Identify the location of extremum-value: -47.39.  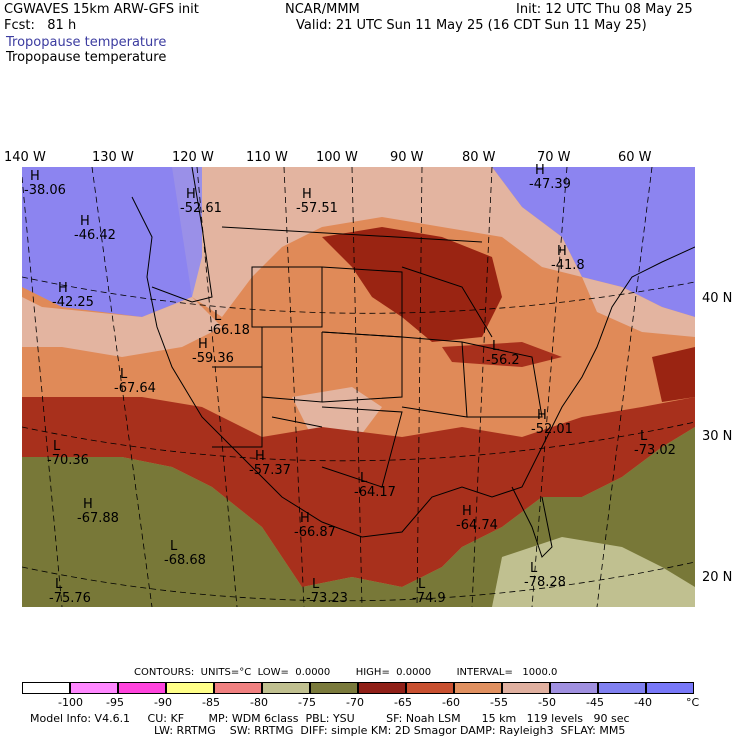
(550, 184).